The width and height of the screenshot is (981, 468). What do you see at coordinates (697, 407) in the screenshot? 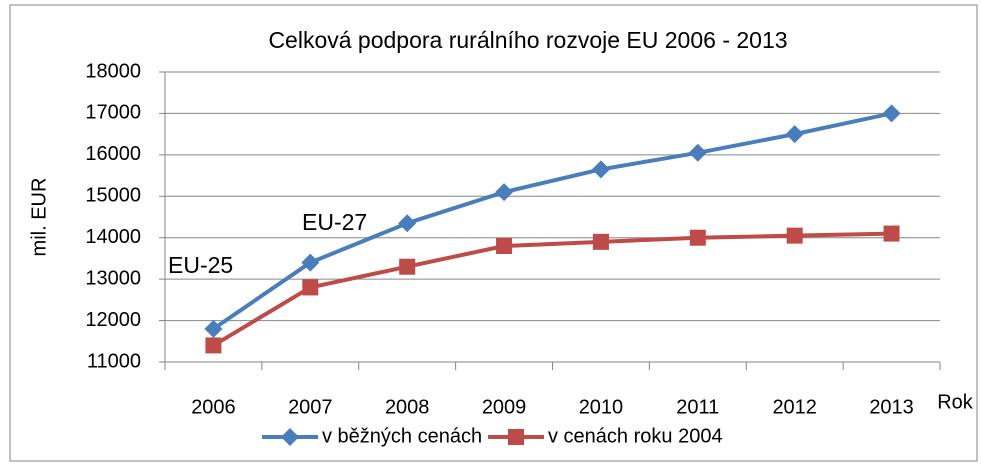
I see `x-tick-label: 2011` at bounding box center [697, 407].